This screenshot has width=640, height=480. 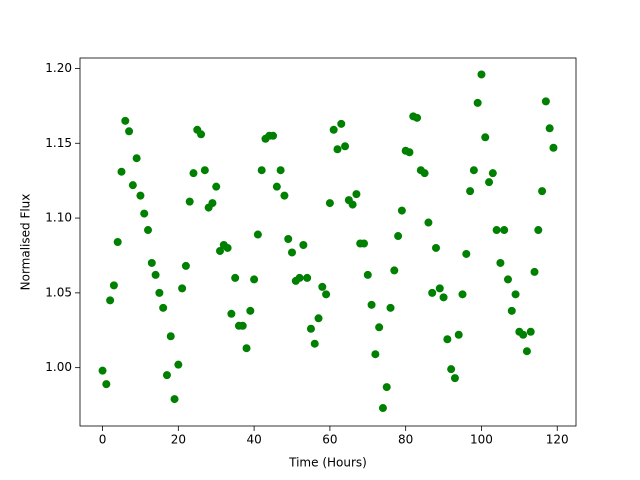 I want to click on y-tick-label: 1.20, so click(x=58, y=68).